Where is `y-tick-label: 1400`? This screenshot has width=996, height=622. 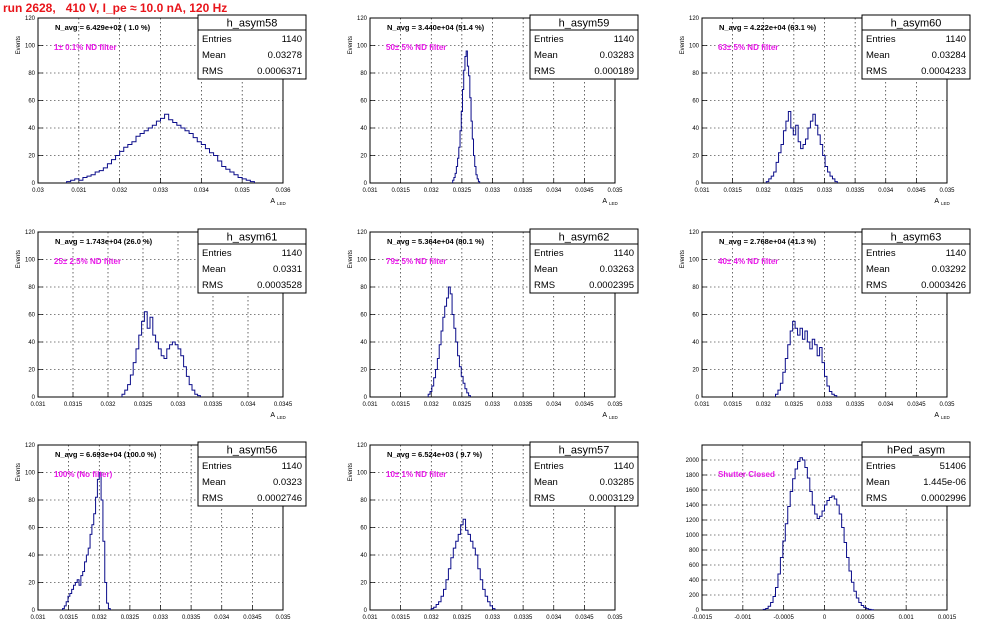 y-tick-label: 1400 is located at coordinates (693, 506).